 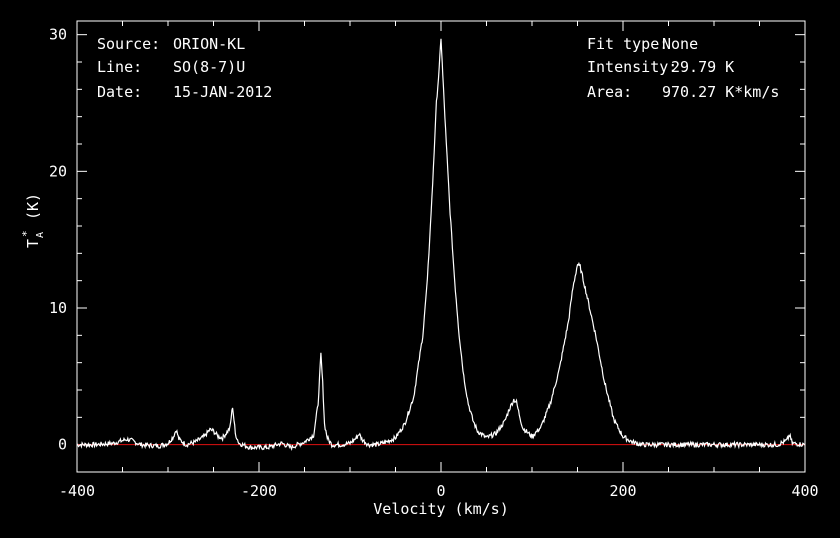 I want to click on y-axis-label-main: T, so click(x=33, y=243).